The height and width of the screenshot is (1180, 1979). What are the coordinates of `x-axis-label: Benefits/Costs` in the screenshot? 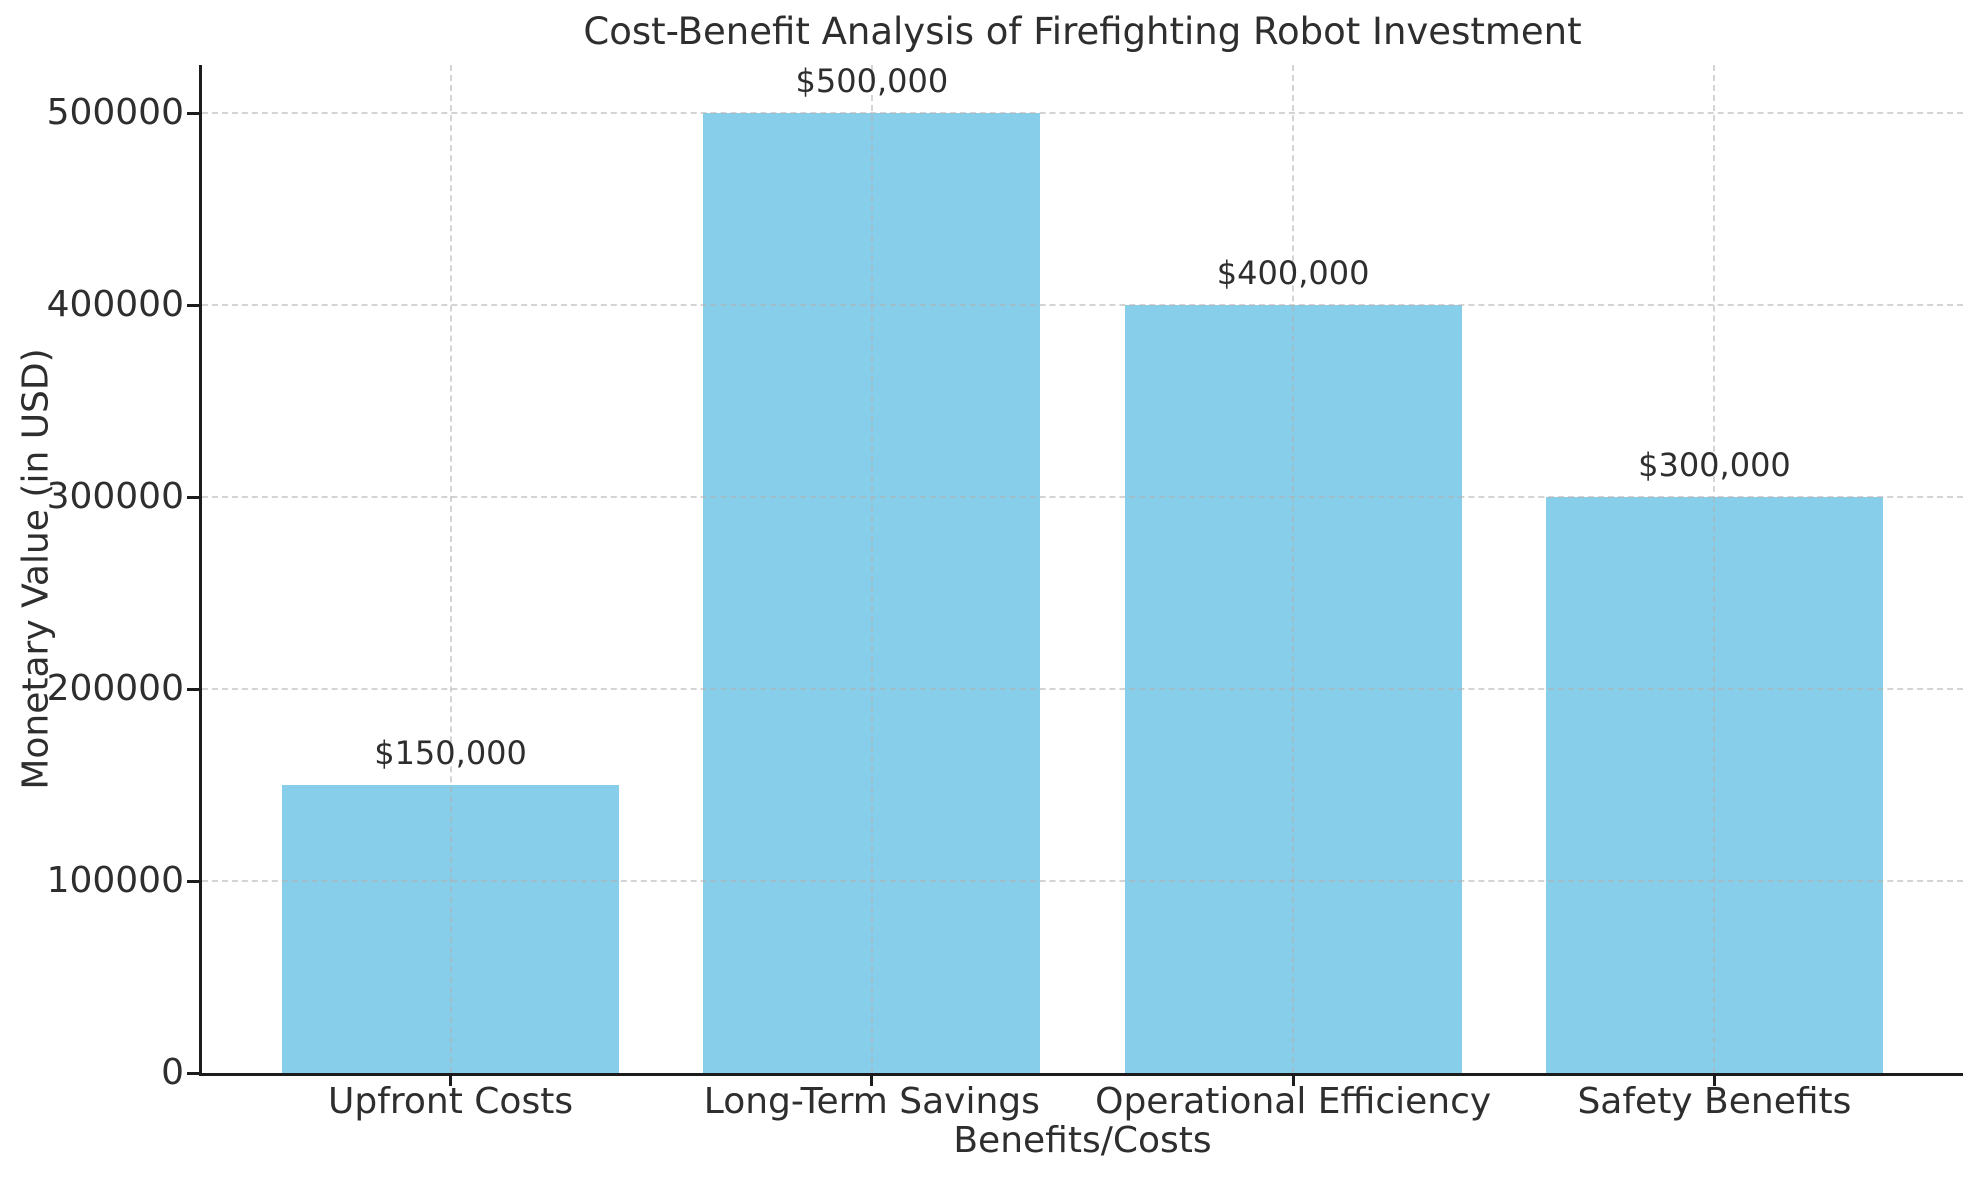 It's located at (1082, 1140).